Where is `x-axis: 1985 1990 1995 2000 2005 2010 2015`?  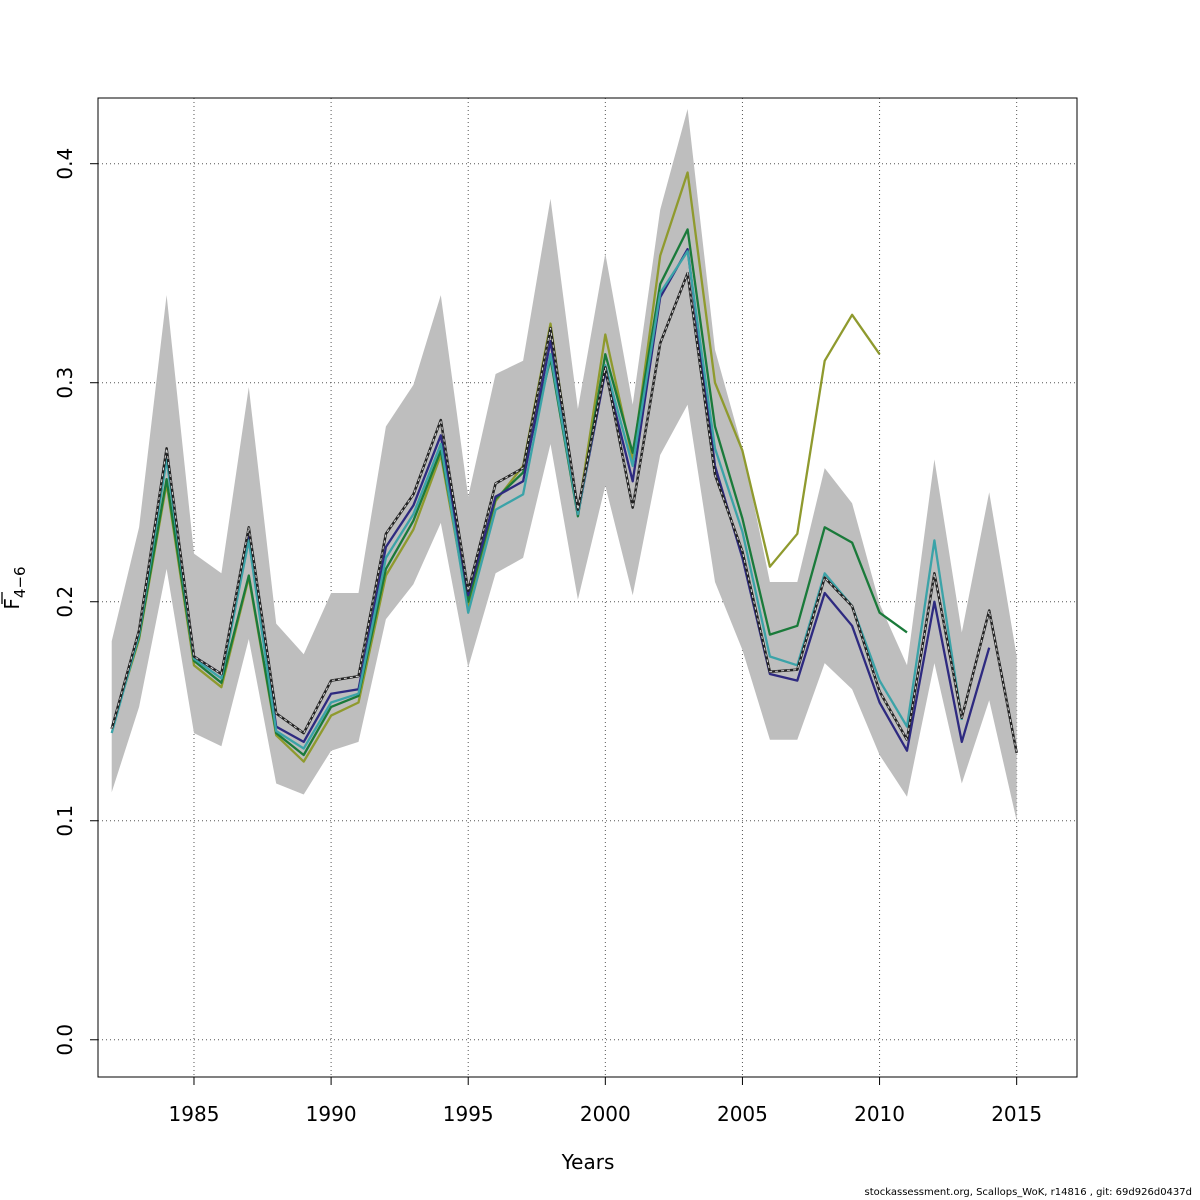 x-axis: 1985 1990 1995 2000 2005 2010 2015 is located at coordinates (605, 1101).